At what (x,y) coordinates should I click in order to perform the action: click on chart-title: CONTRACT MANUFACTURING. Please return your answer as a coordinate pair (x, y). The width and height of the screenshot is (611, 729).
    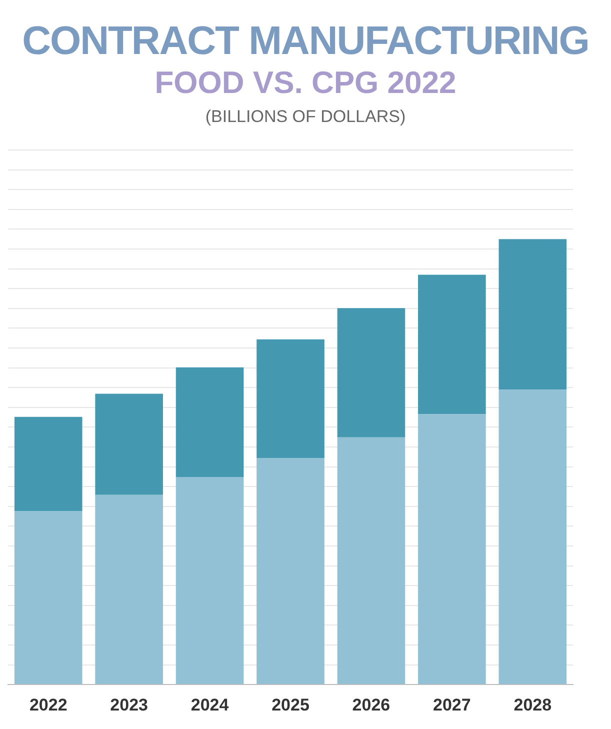
    Looking at the image, I should click on (305, 41).